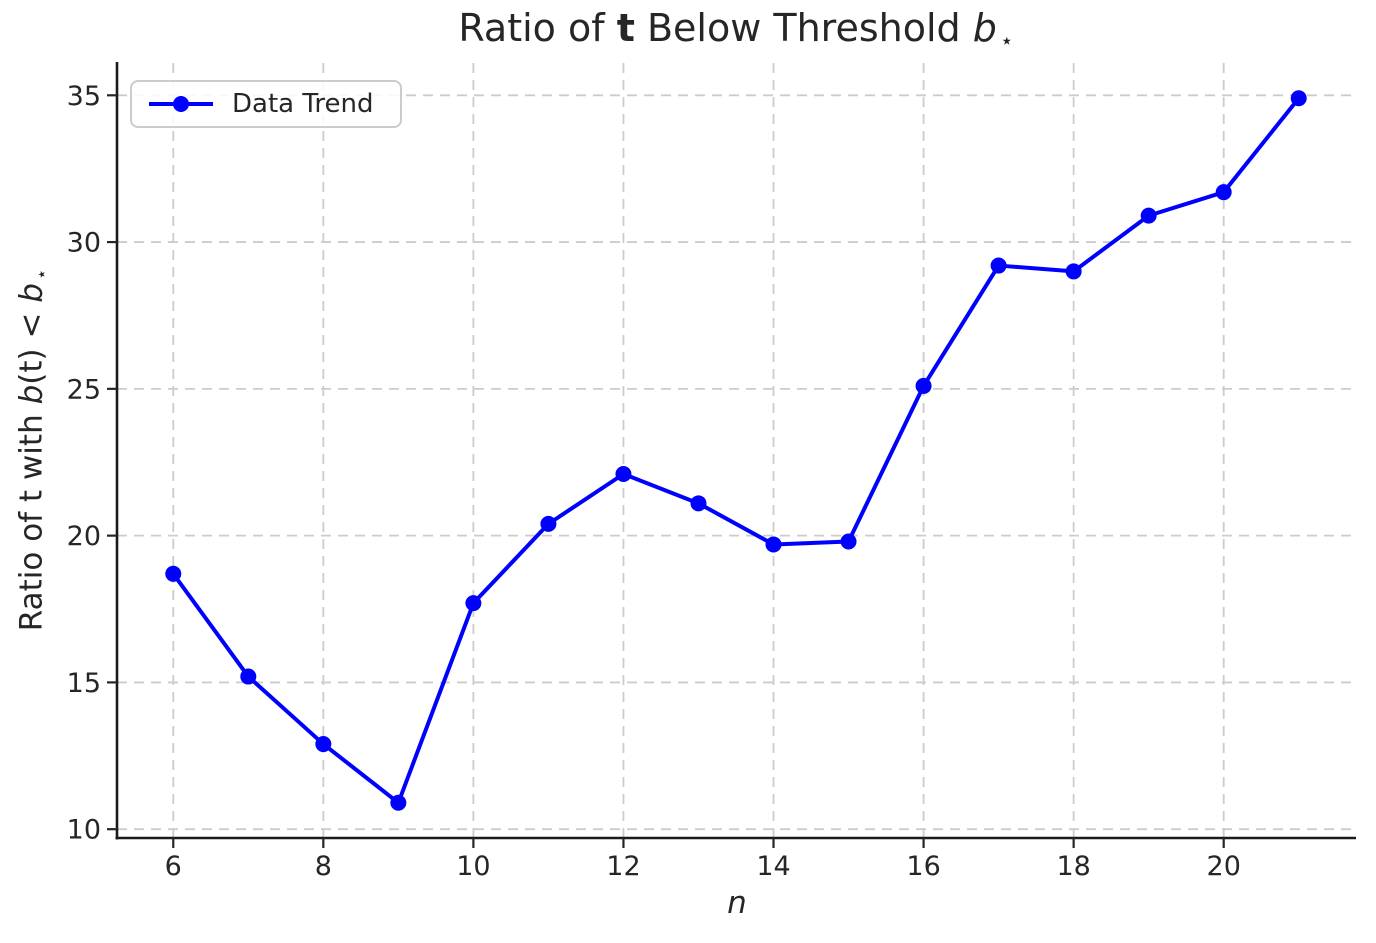 The width and height of the screenshot is (1376, 943). Describe the element at coordinates (736, 30) in the screenshot. I see `chart-title: Ratio of t Below Threshold b ⋆` at that location.